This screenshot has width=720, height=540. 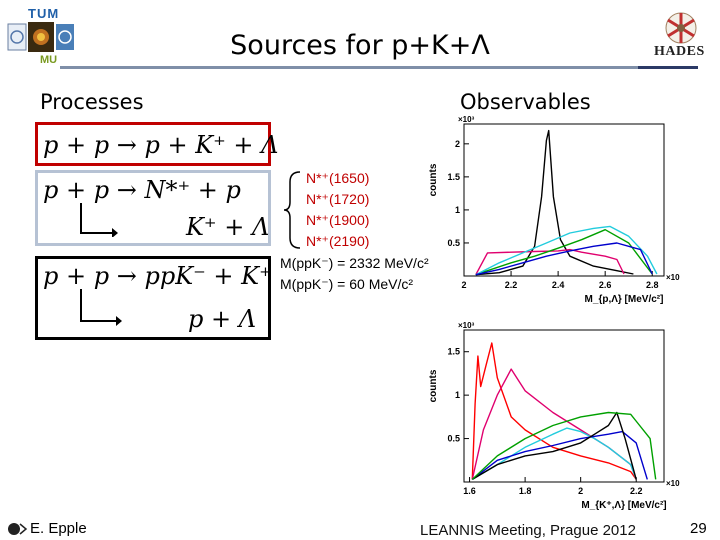 What do you see at coordinates (360, 45) in the screenshot?
I see `slide-title: Sources for p+K+Λ` at bounding box center [360, 45].